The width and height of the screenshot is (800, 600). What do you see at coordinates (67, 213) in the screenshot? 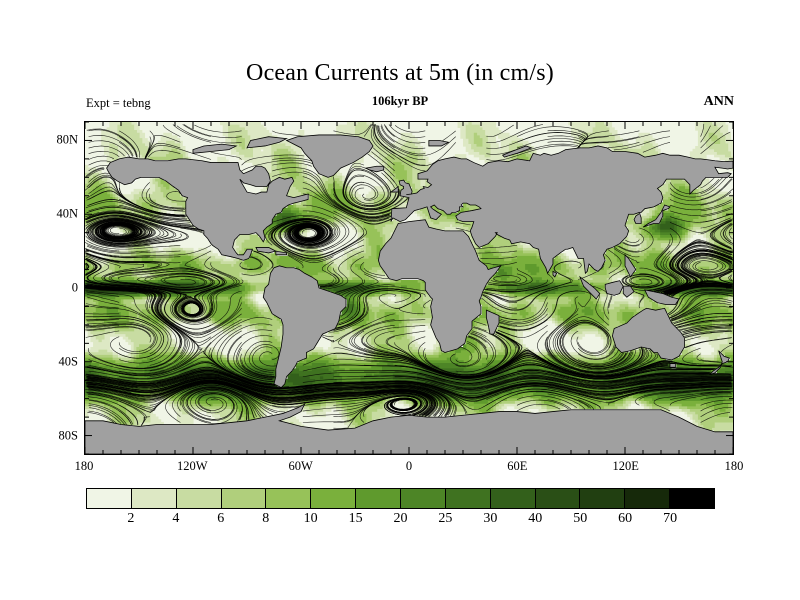
I see `y-tick-label: 40N` at bounding box center [67, 213].